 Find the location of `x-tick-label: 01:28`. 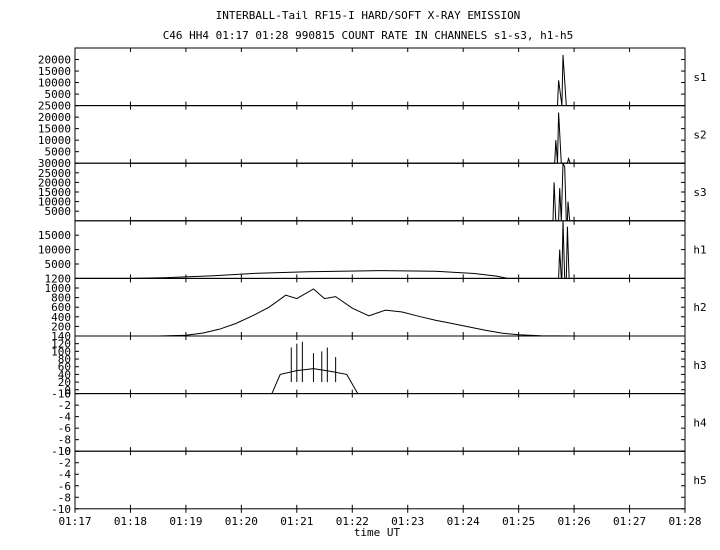

x-tick-label: 01:28 is located at coordinates (684, 521).